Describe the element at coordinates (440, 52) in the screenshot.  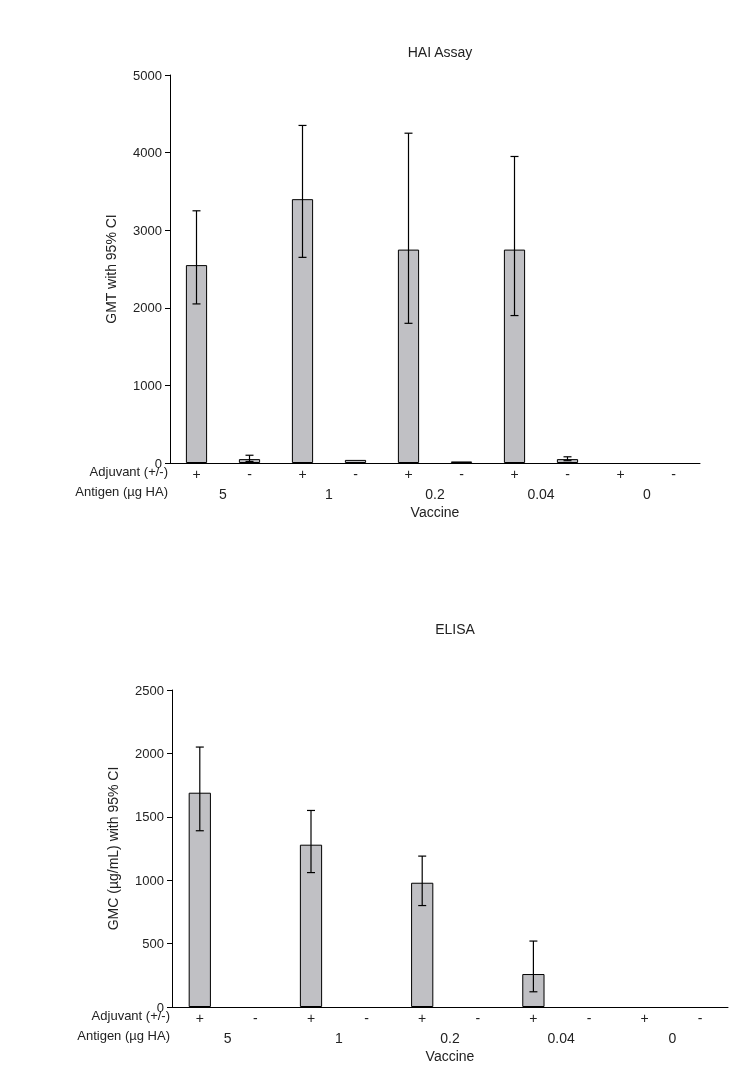
I see `chart-title: HAI Assay` at that location.